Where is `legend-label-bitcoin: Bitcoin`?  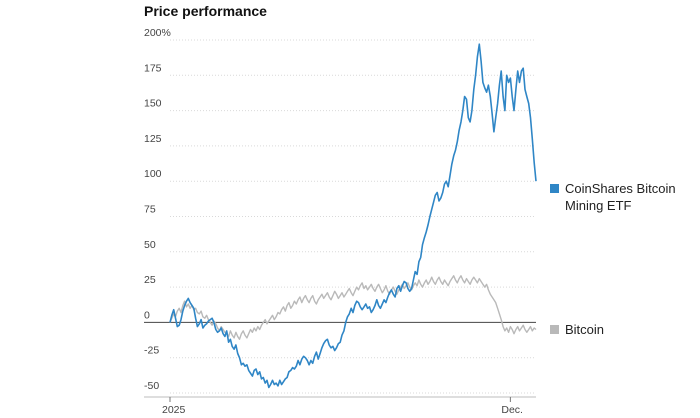
legend-label-bitcoin: Bitcoin is located at coordinates (585, 329).